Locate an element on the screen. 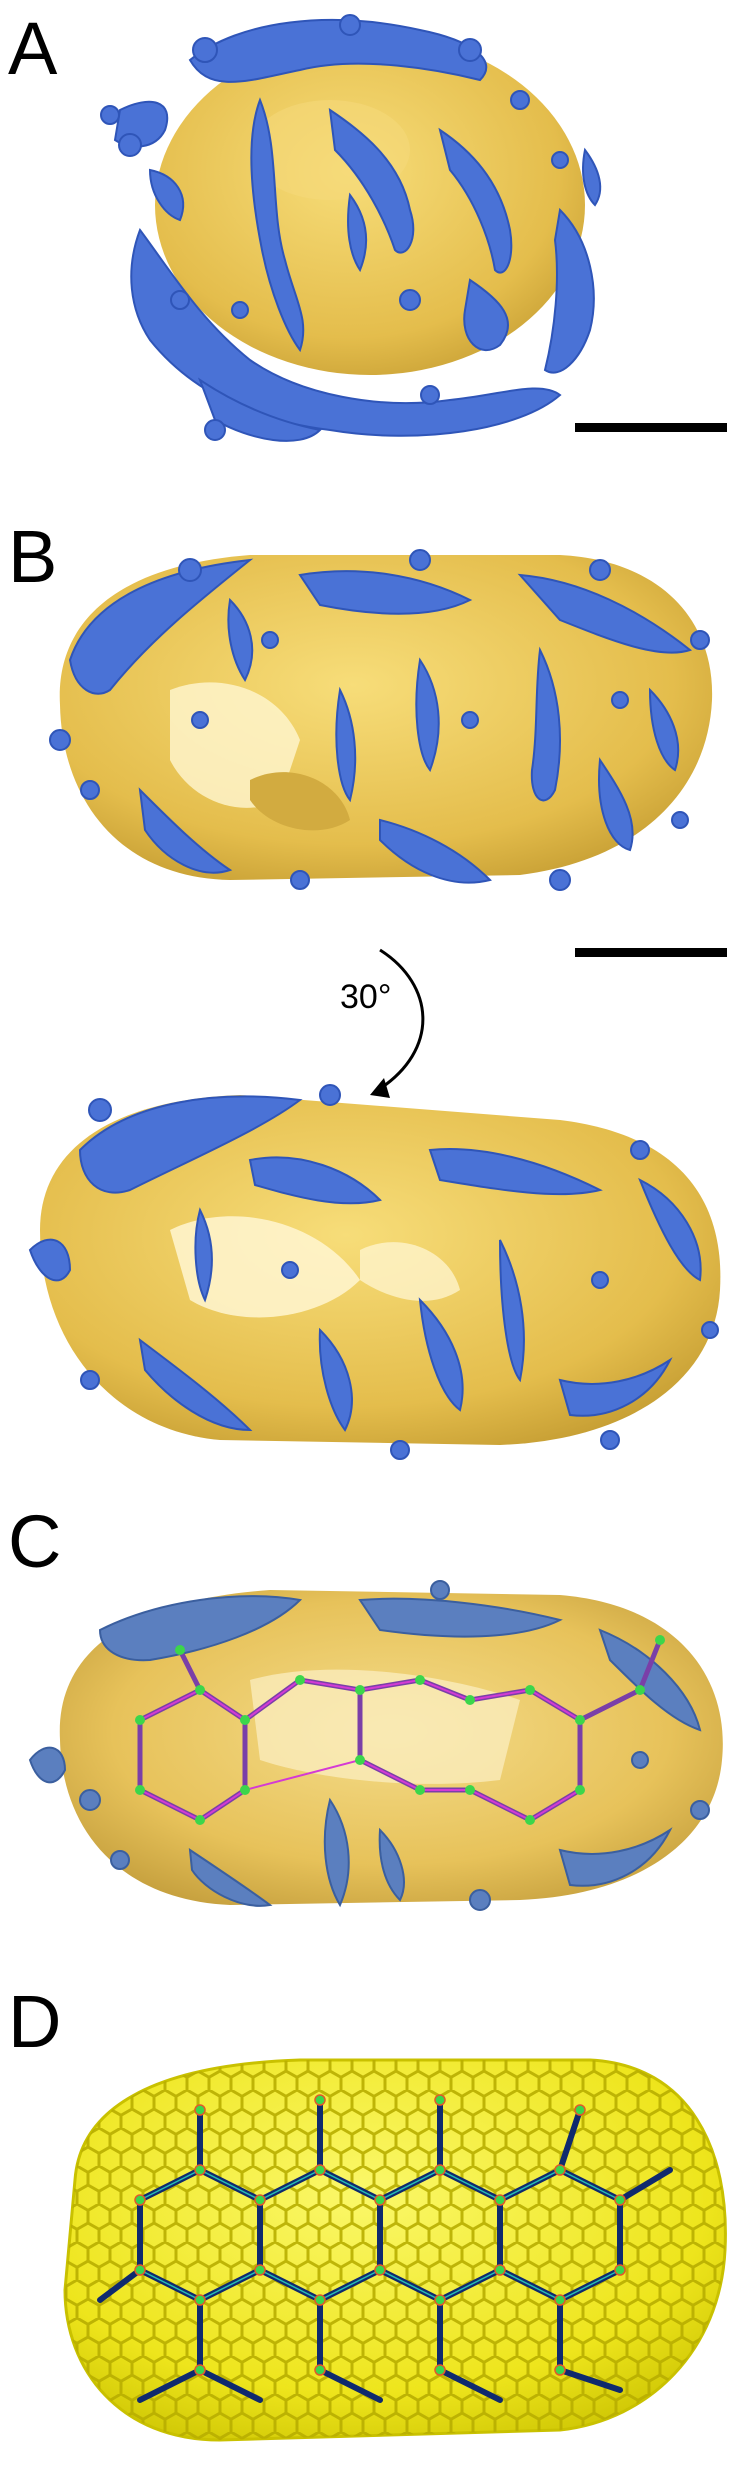 The width and height of the screenshot is (745, 2468). panel-a-capsid-map is located at coordinates (351, 228).